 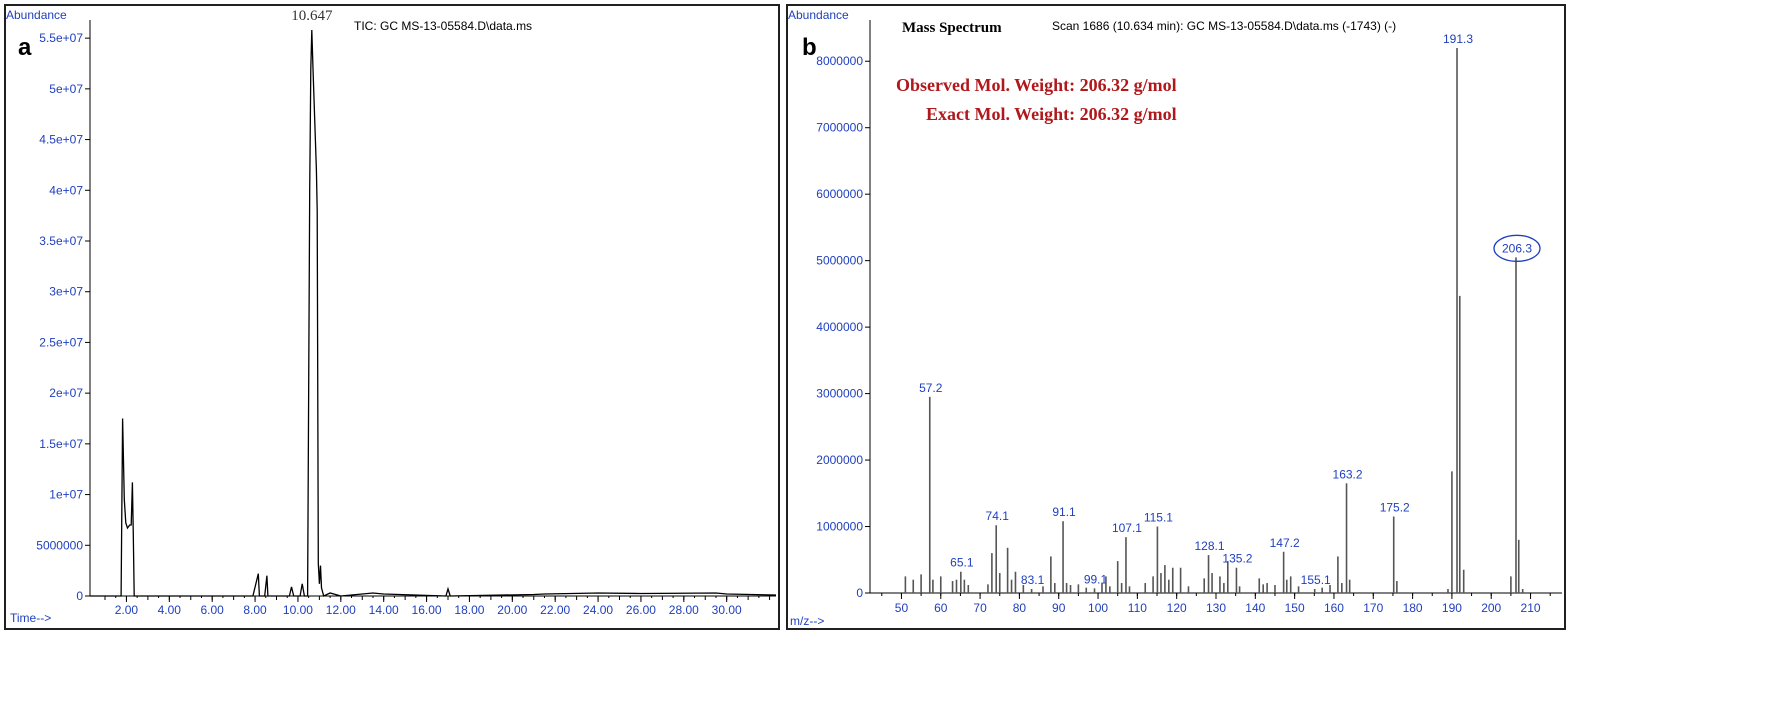 What do you see at coordinates (598, 610) in the screenshot?
I see `x-tick-label-a: 24.00` at bounding box center [598, 610].